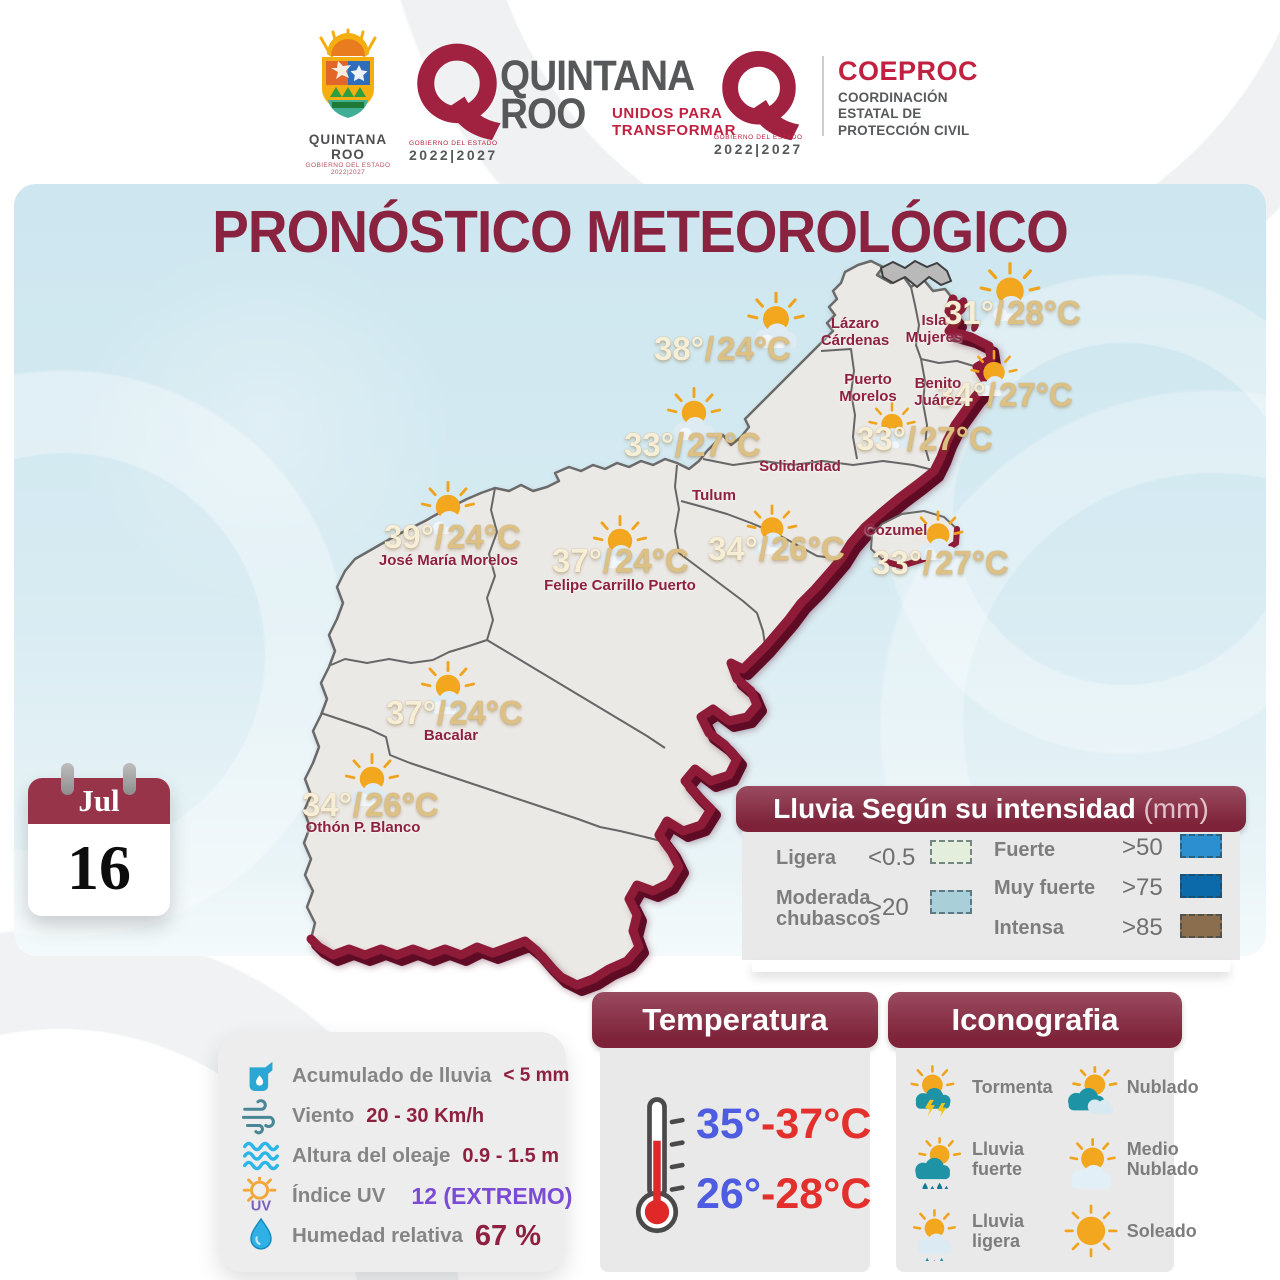 This screenshot has width=1280, height=1280. Describe the element at coordinates (823, 96) in the screenshot. I see `header-divider` at that location.